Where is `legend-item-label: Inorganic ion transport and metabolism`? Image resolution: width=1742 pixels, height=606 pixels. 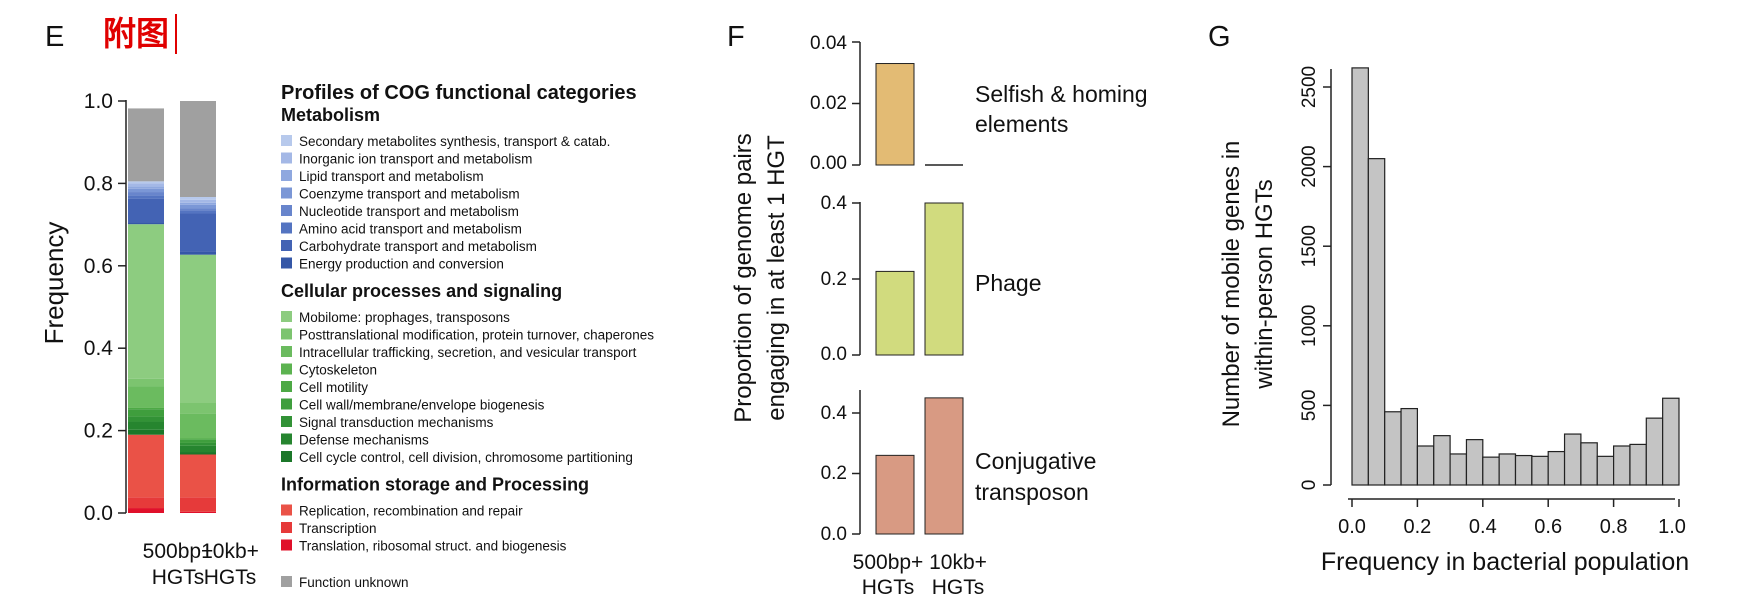 legend-item-label: Inorganic ion transport and metabolism is located at coordinates (415, 159).